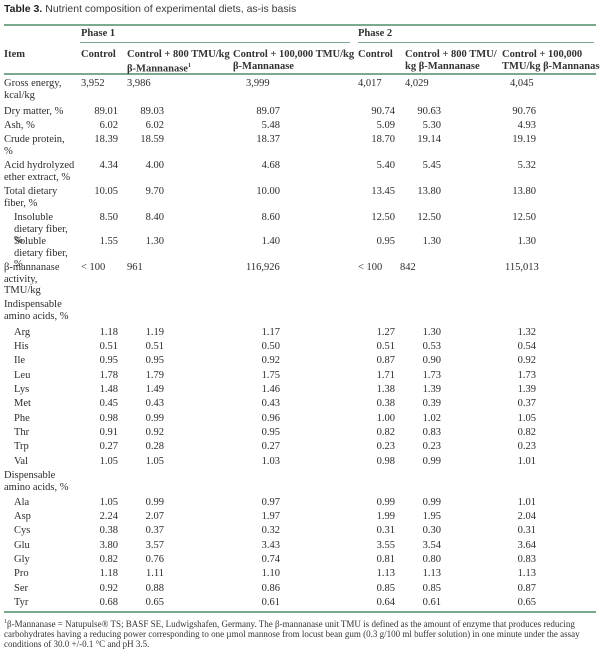 Image resolution: width=600 pixels, height=656 pixels. What do you see at coordinates (370, 83) in the screenshot?
I see `table-cell: 4,017` at bounding box center [370, 83].